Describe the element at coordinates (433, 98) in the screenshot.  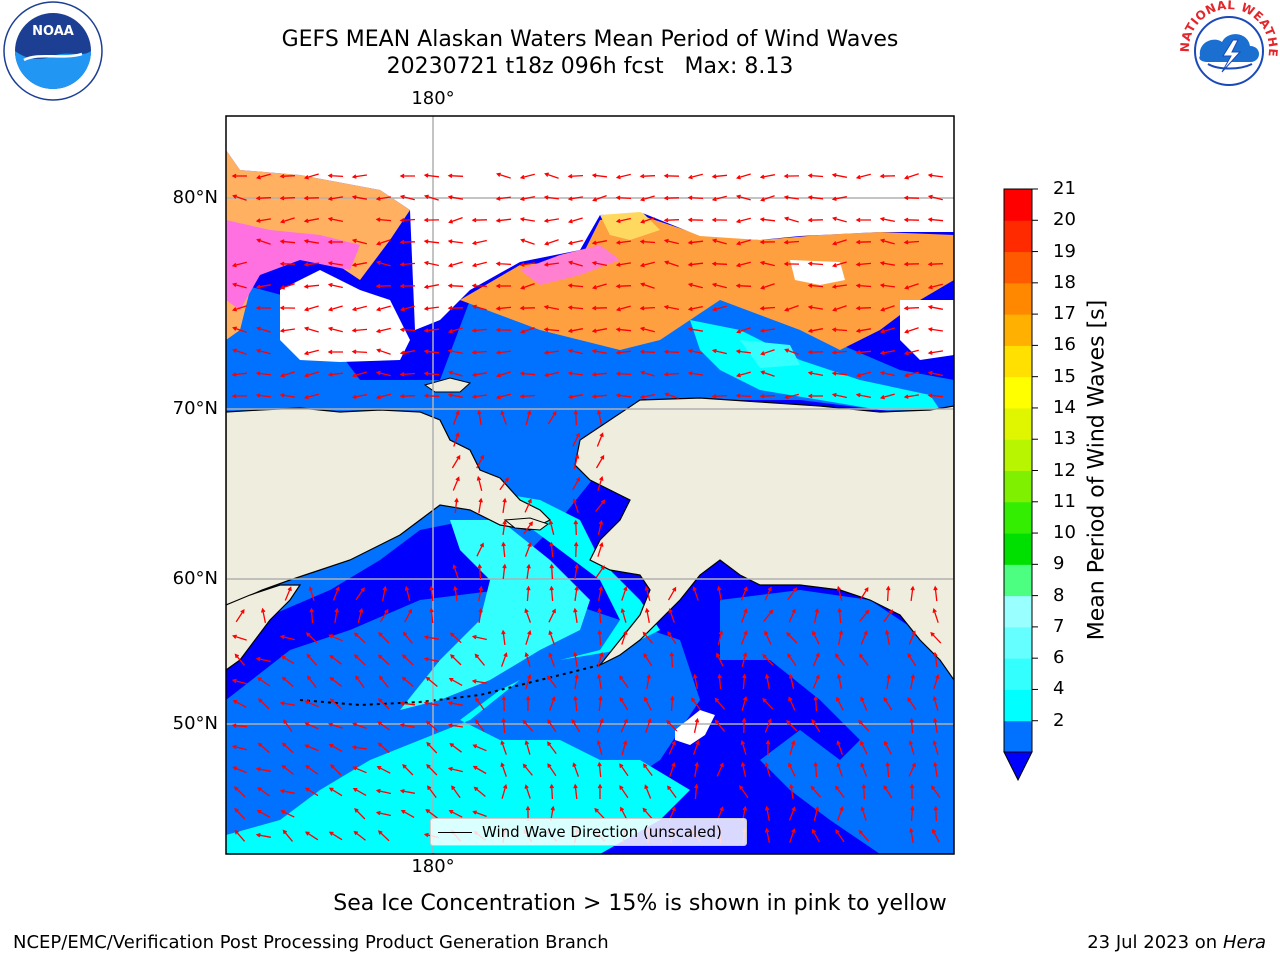
I see `lon-tick-top: 180°` at that location.